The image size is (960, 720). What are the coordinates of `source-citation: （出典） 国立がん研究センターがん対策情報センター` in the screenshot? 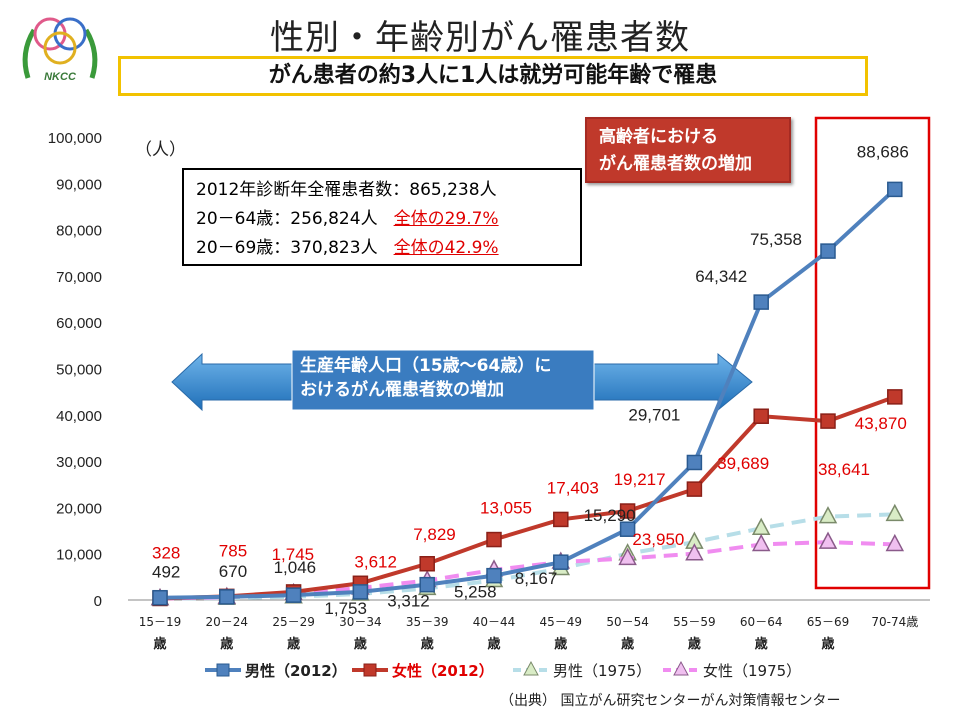 It's located at (670, 701).